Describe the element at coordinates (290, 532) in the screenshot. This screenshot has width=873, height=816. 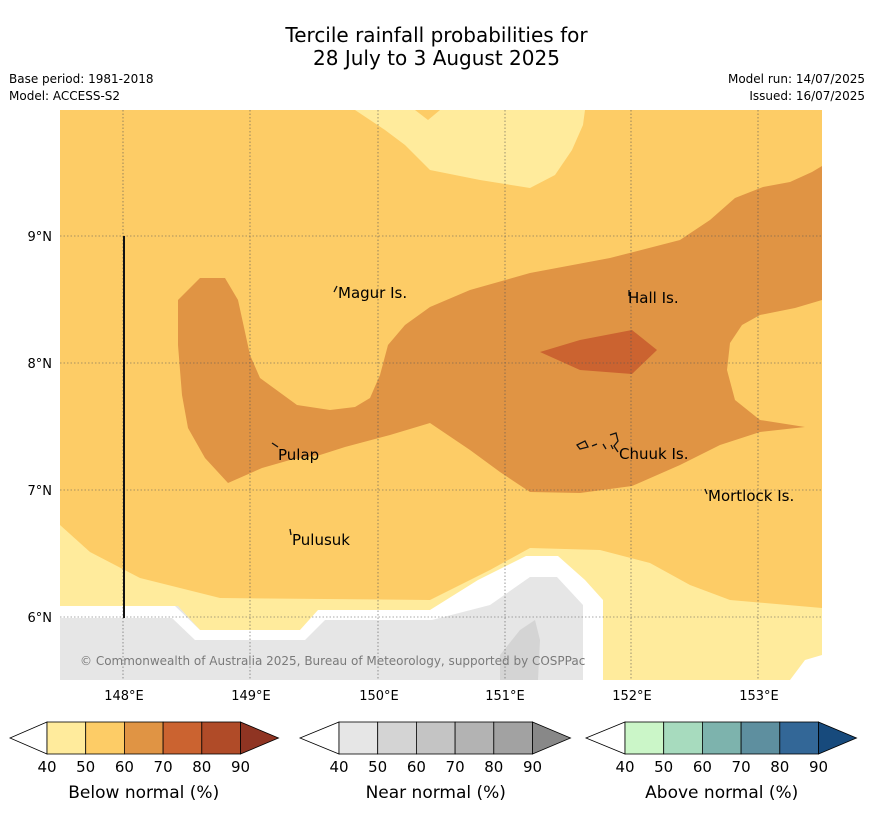
I see `pulusuk-island-marker` at that location.